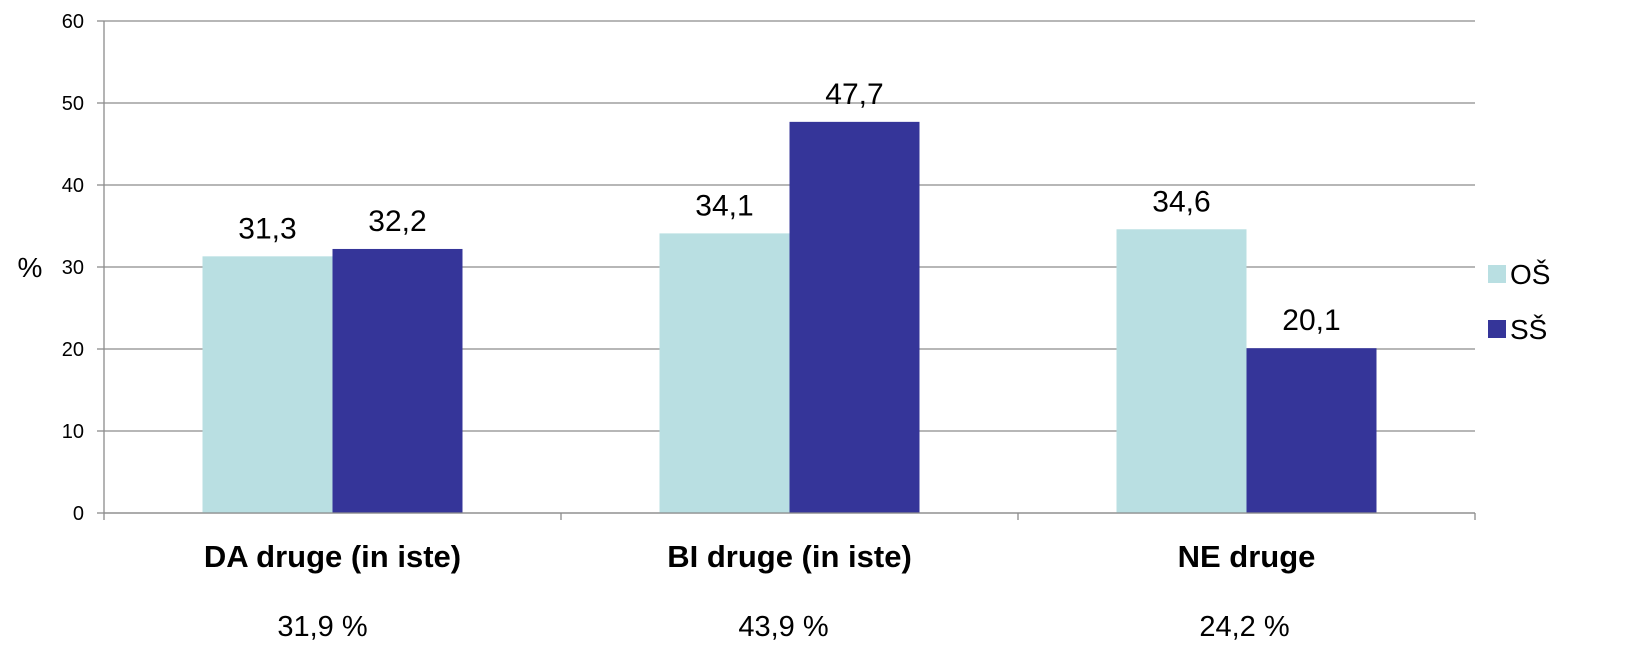 The width and height of the screenshot is (1651, 671). I want to click on y-tick-label: 50, so click(73, 104).